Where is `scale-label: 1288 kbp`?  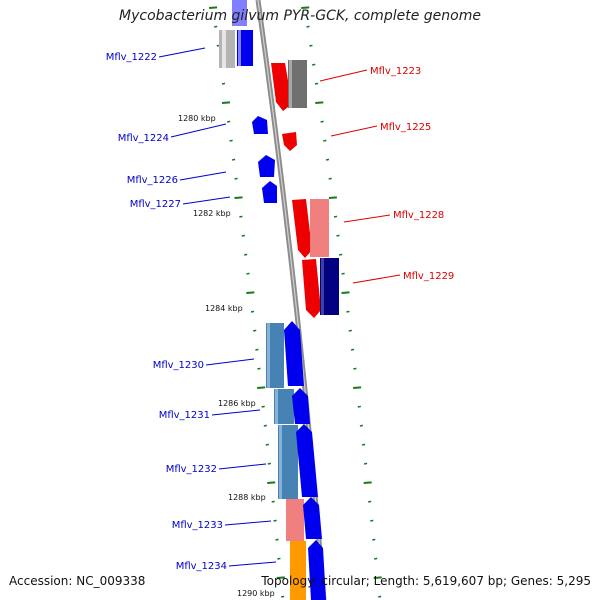 scale-label: 1288 kbp is located at coordinates (247, 497).